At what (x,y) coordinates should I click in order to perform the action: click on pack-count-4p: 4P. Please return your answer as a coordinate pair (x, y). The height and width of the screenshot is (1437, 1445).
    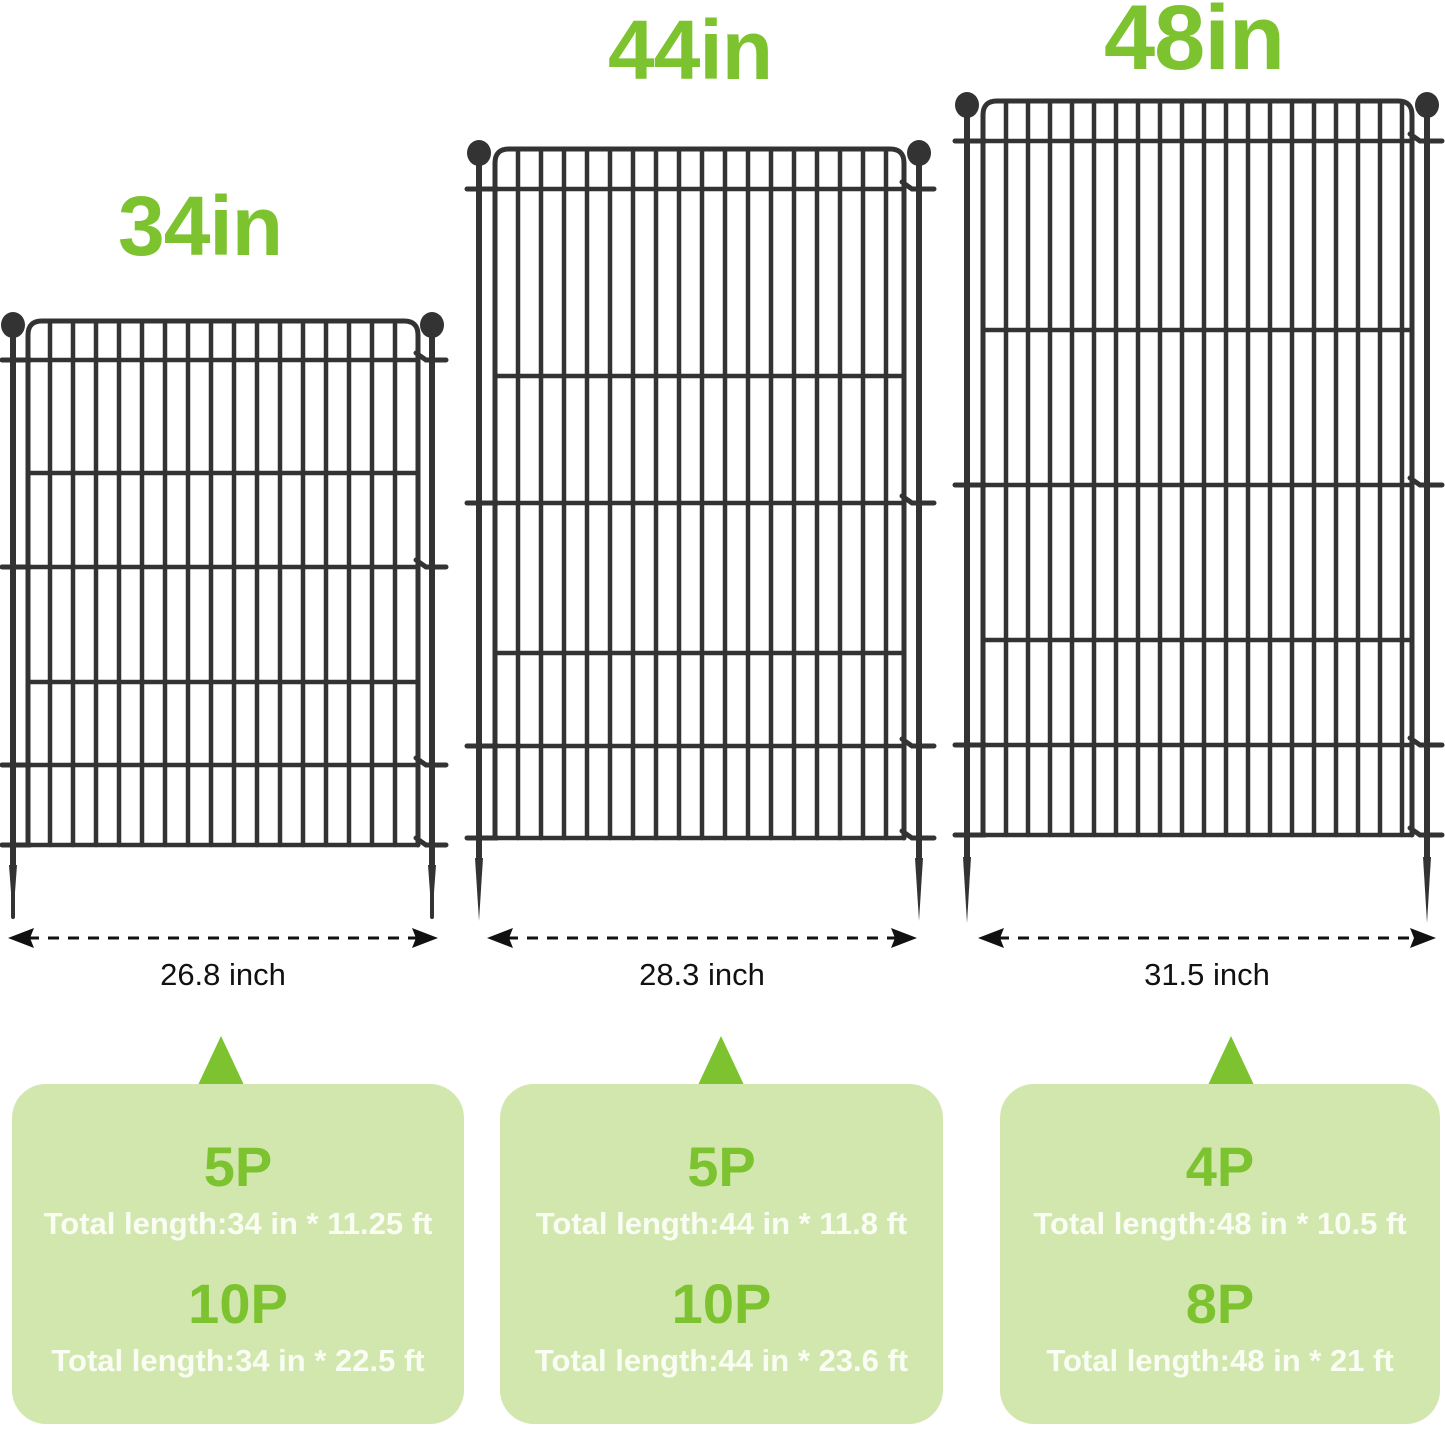
    Looking at the image, I should click on (1220, 1167).